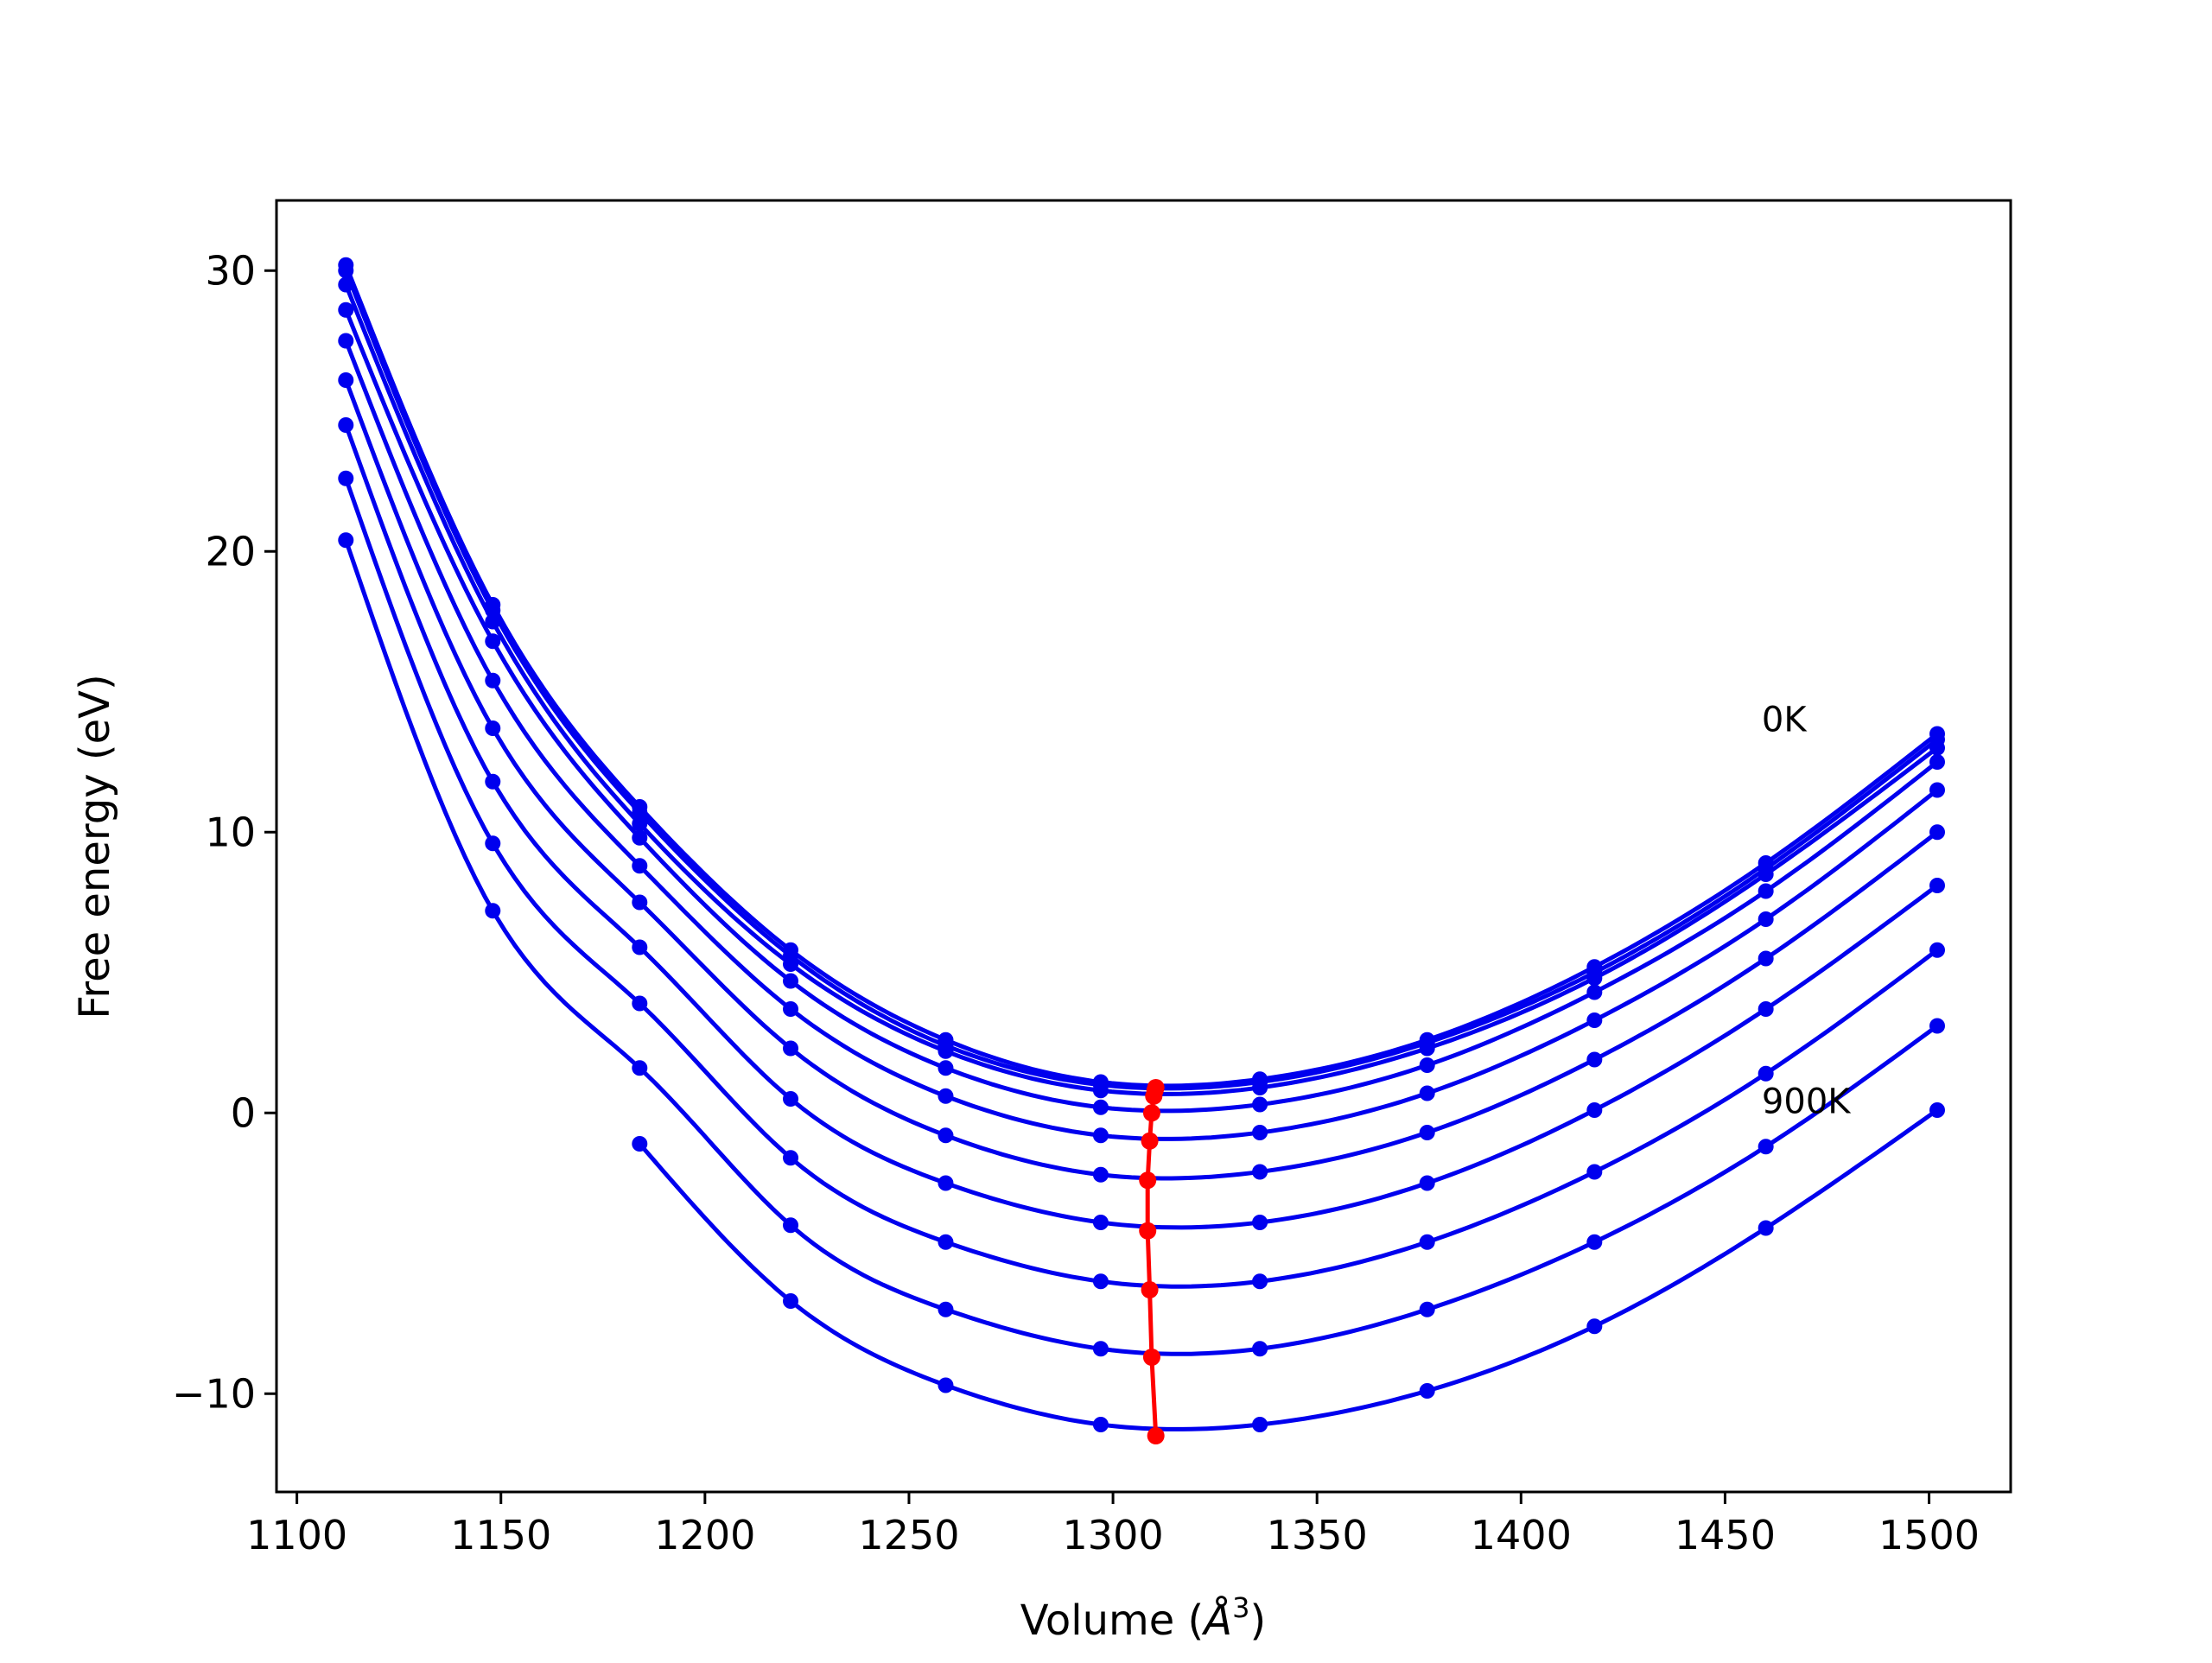  I want to click on x-axis-label-base: Volume (, so click(1112, 1621).